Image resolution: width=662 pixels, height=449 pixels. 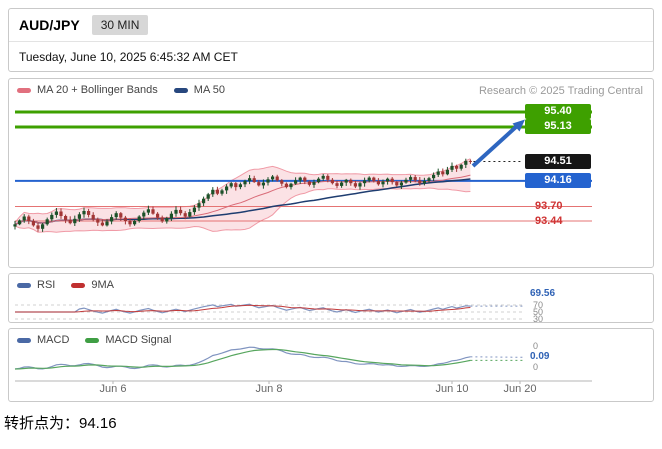 What do you see at coordinates (538, 319) in the screenshot?
I see `rsi-gridline-30-label: 30` at bounding box center [538, 319].